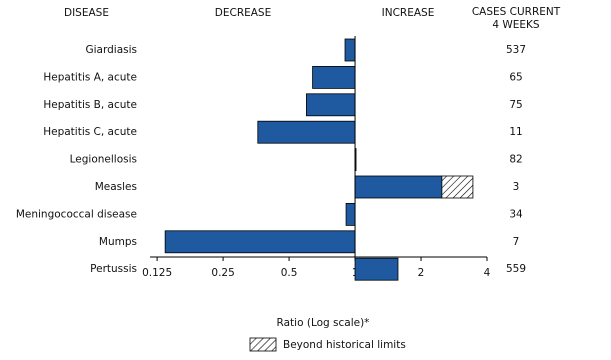 Image resolution: width=611 pixels, height=360 pixels. Describe the element at coordinates (76, 214) in the screenshot. I see `y-tick-label: Meningococcal disease` at that location.